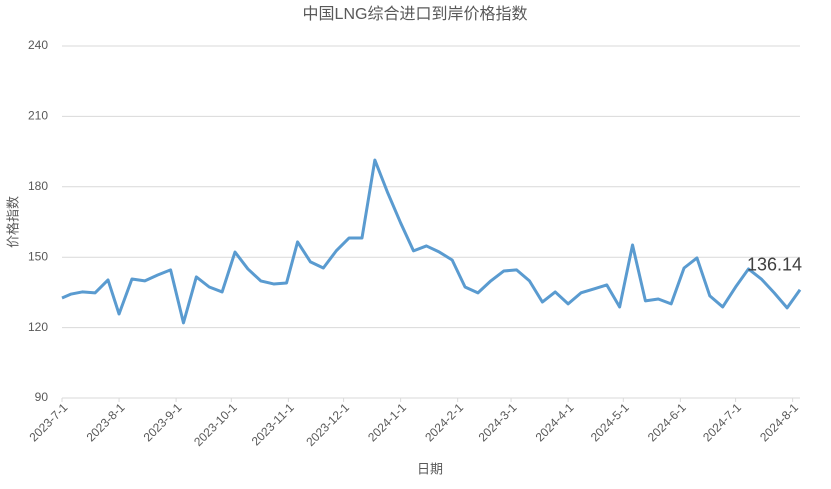 This screenshot has height=489, width=831. I want to click on y-axis-label: 价格指数, so click(12, 222).